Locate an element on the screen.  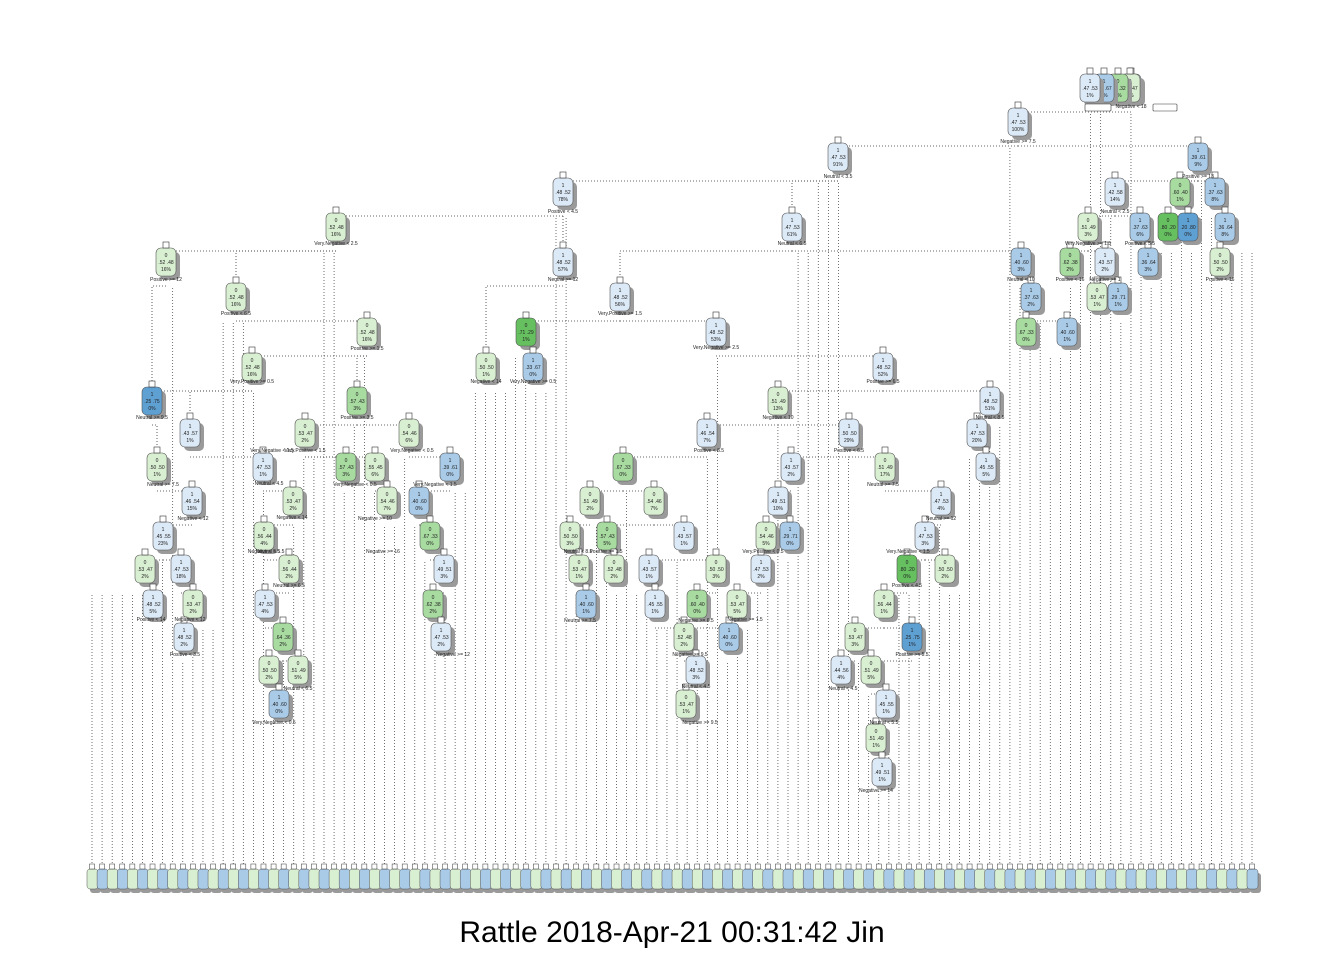
node-percentage: 52% is located at coordinates (883, 375).